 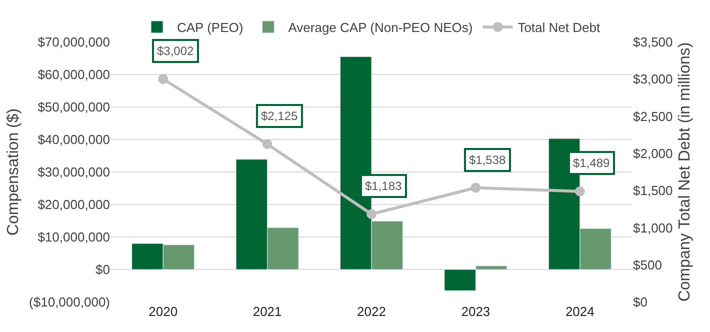 I want to click on x-tick-label: 2020, so click(x=163, y=311).